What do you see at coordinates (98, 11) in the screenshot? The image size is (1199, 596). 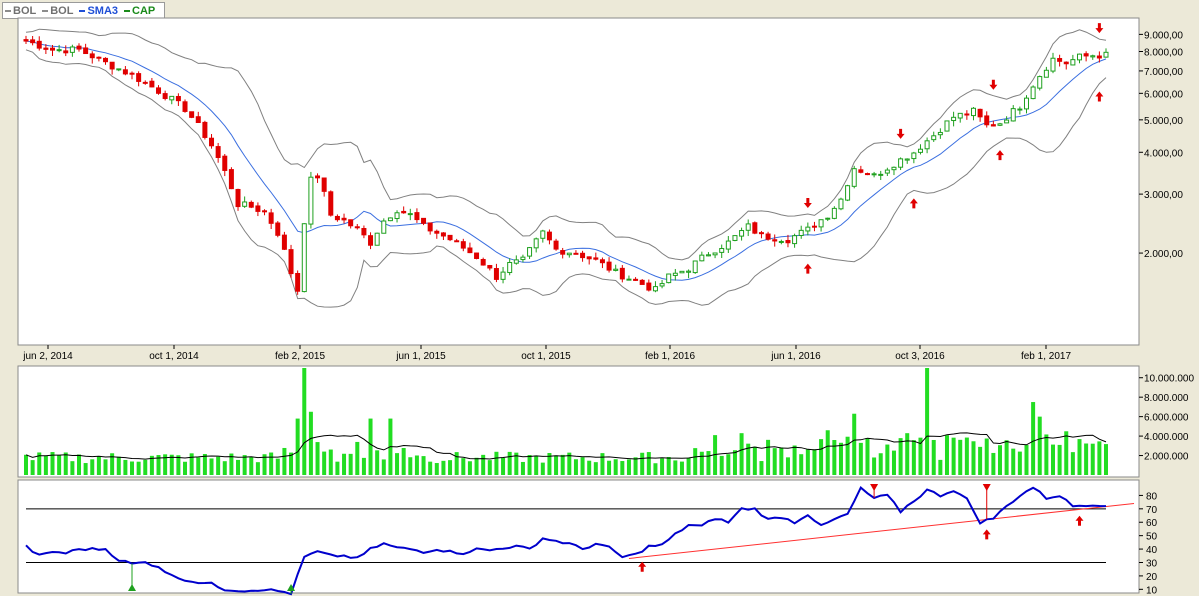 I see `legend-item-sma3: SMA3` at bounding box center [98, 11].